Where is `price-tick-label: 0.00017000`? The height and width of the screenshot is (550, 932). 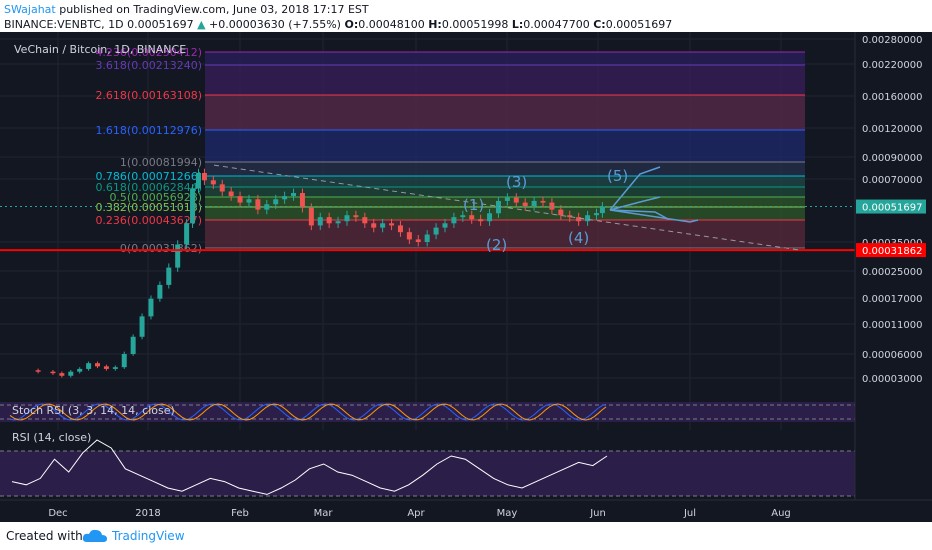
price-tick-label: 0.00017000 is located at coordinates (892, 299).